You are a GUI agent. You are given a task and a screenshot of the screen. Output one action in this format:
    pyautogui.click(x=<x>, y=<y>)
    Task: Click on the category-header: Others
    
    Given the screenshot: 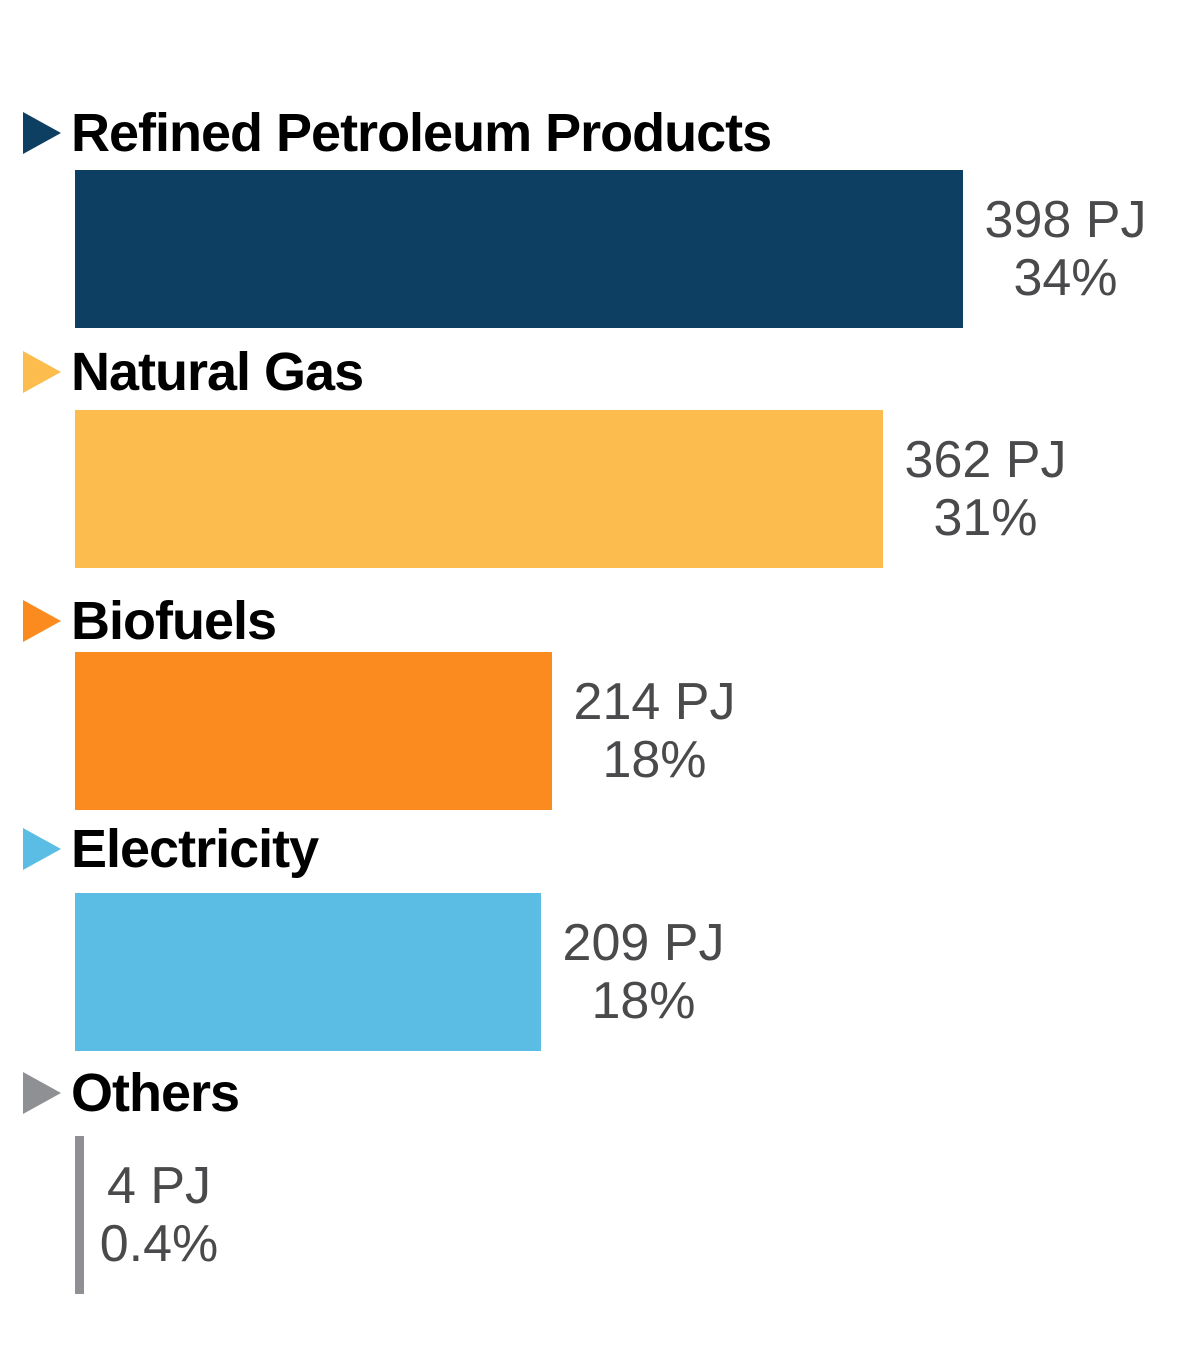 What is the action you would take?
    pyautogui.click(x=131, y=1093)
    